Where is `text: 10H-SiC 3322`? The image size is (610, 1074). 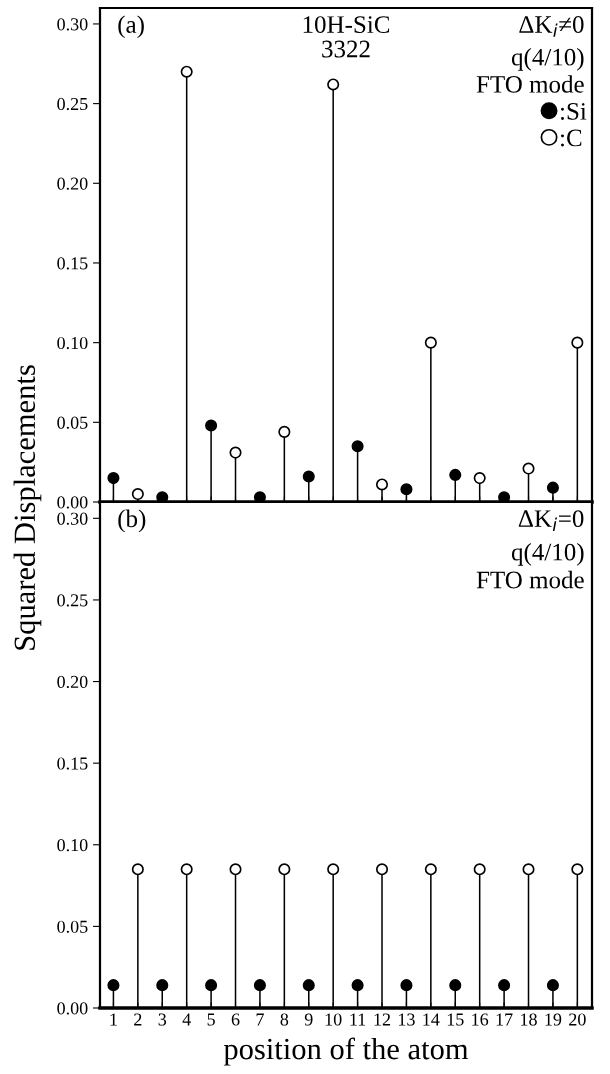
text: 10H-SiC 3322 is located at coordinates (346, 37).